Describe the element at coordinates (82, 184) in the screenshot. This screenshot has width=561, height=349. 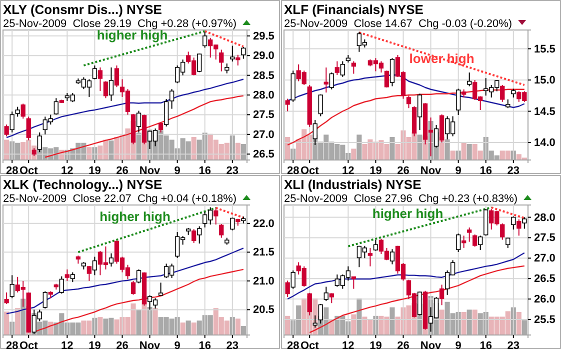
I see `chart-title: XLK (Technology...) NYSE` at that location.